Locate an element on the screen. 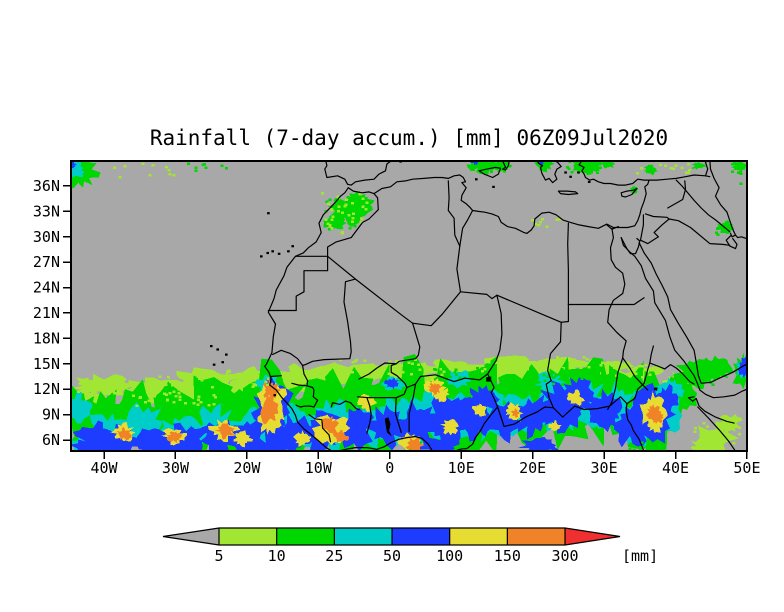  x-tick-label: 0 is located at coordinates (389, 468).